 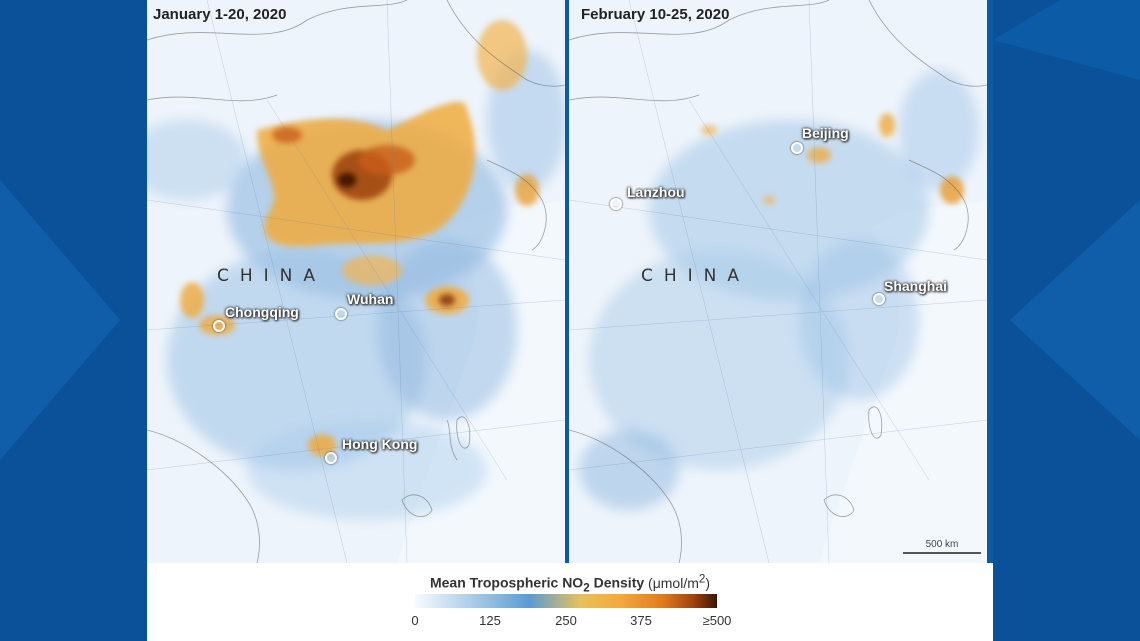 What do you see at coordinates (570, 583) in the screenshot?
I see `legend-title: Mean Tropospheric NO2 Density (μmol/m2)` at bounding box center [570, 583].